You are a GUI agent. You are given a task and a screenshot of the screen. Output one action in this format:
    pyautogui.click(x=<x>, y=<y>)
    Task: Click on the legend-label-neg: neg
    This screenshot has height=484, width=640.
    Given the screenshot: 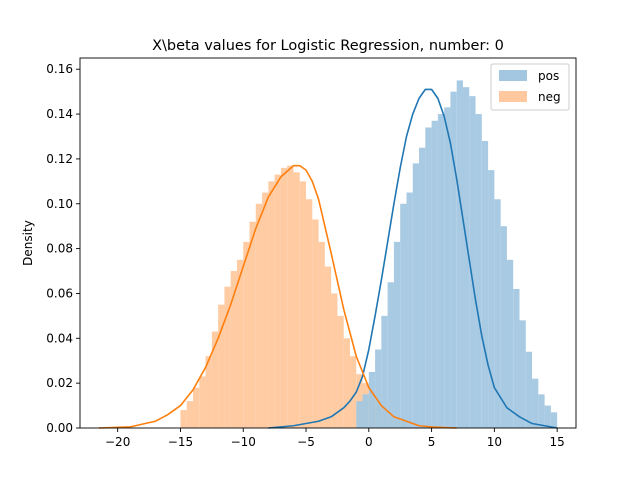 What is the action you would take?
    pyautogui.click(x=549, y=97)
    